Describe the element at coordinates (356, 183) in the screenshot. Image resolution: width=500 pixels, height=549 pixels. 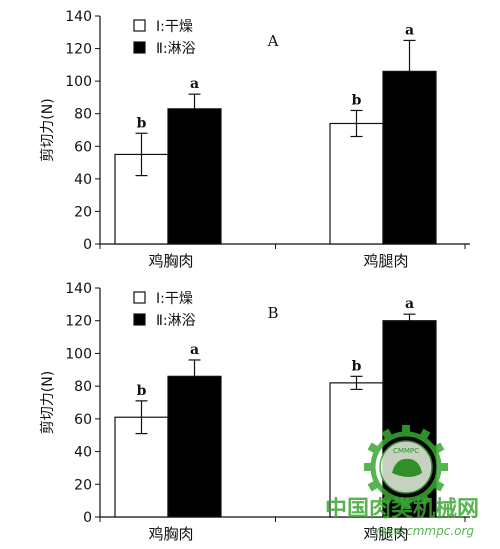
I see `bar-dry` at that location.